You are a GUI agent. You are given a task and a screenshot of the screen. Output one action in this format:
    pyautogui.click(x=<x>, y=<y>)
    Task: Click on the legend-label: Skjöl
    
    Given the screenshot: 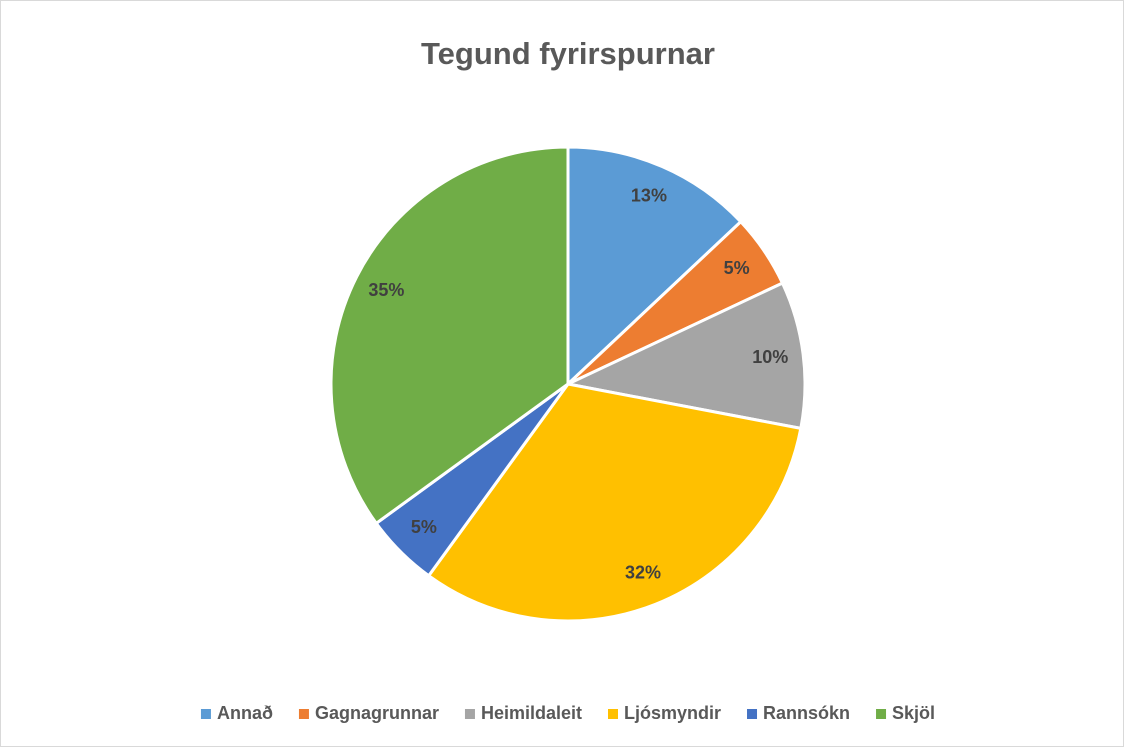 What is the action you would take?
    pyautogui.click(x=913, y=713)
    